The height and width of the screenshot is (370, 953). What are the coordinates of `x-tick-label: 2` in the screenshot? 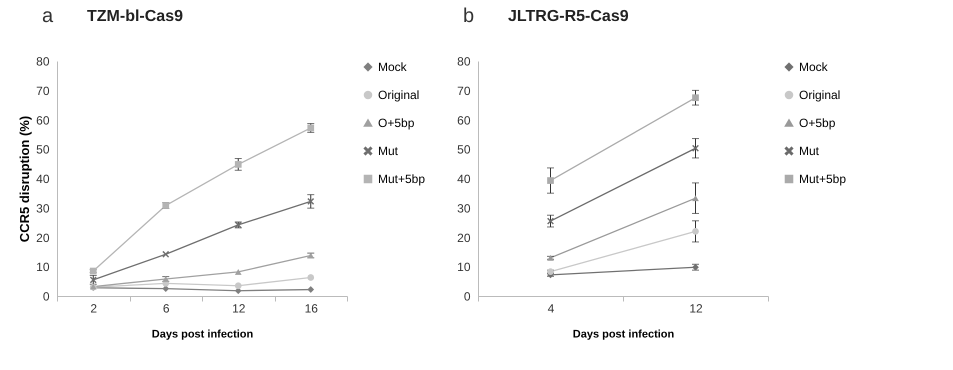 It's located at (94, 309).